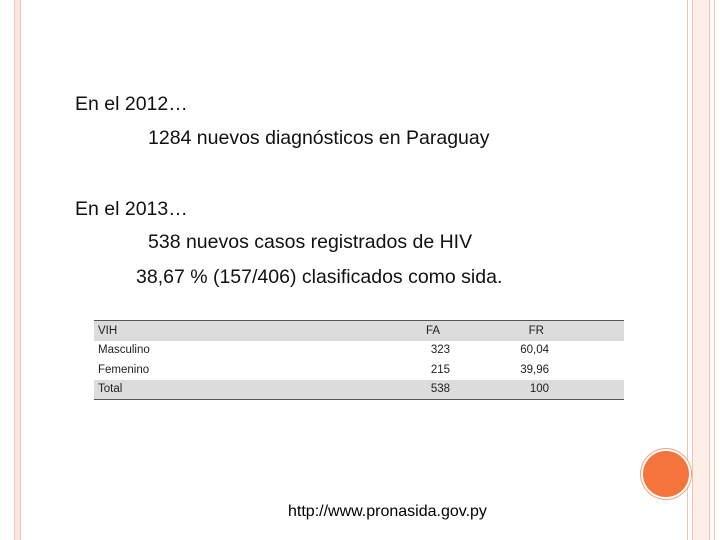 The width and height of the screenshot is (720, 540). Describe the element at coordinates (440, 350) in the screenshot. I see `cell-fa: 323` at that location.